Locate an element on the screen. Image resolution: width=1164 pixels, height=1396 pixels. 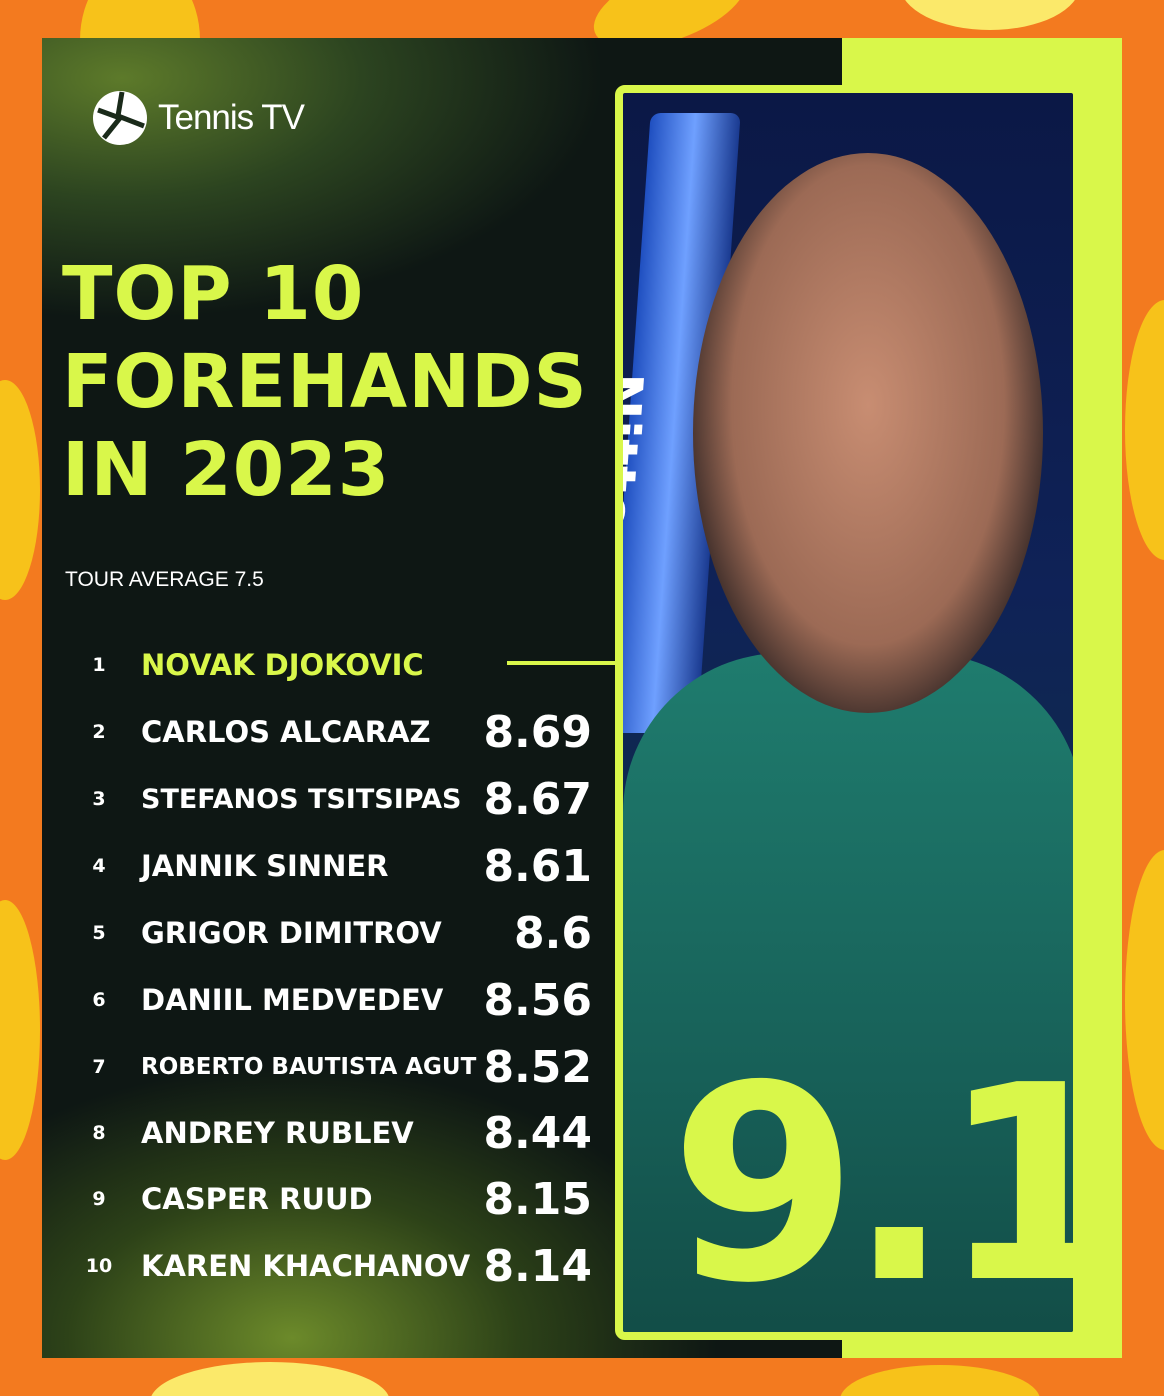
title-line: IN 2023 is located at coordinates (226, 470).